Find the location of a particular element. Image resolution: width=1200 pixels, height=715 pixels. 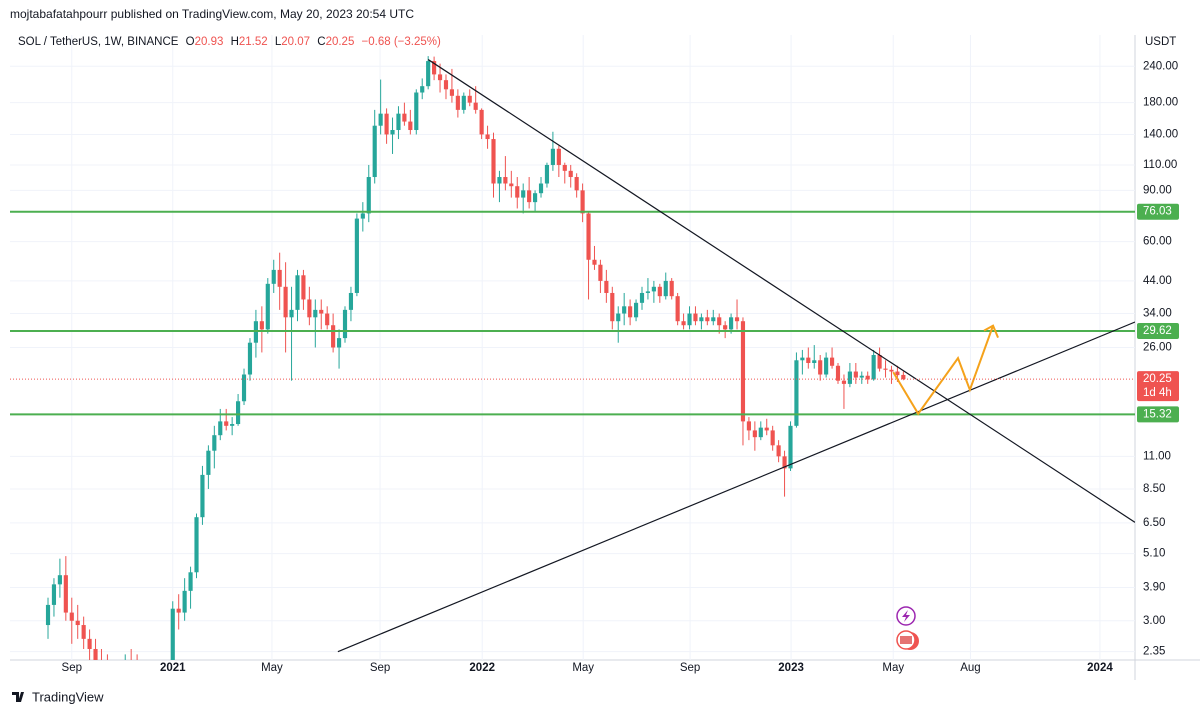

close-value: 20.25 is located at coordinates (340, 42).